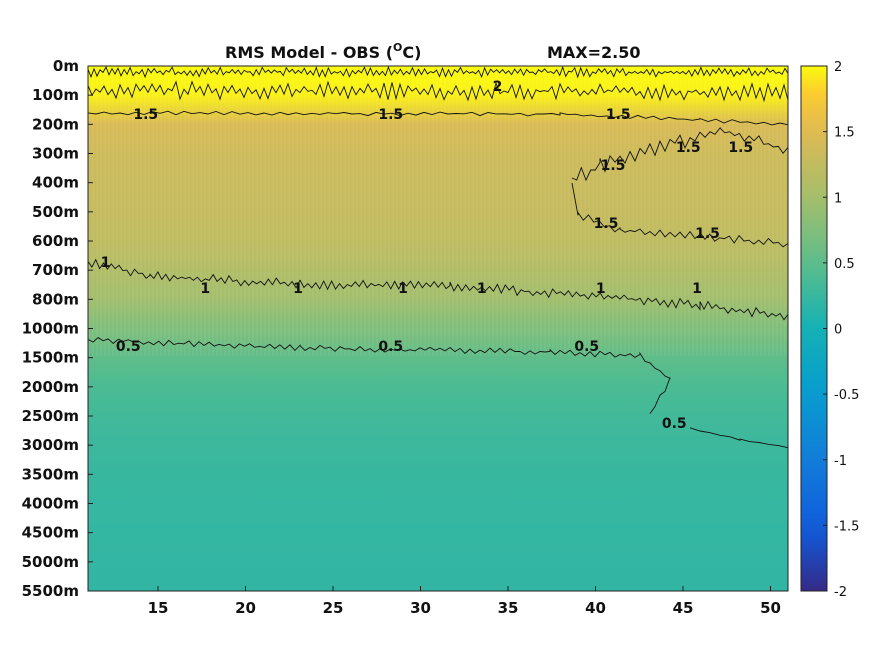  I want to click on chart-title-unit: C), so click(411, 52).